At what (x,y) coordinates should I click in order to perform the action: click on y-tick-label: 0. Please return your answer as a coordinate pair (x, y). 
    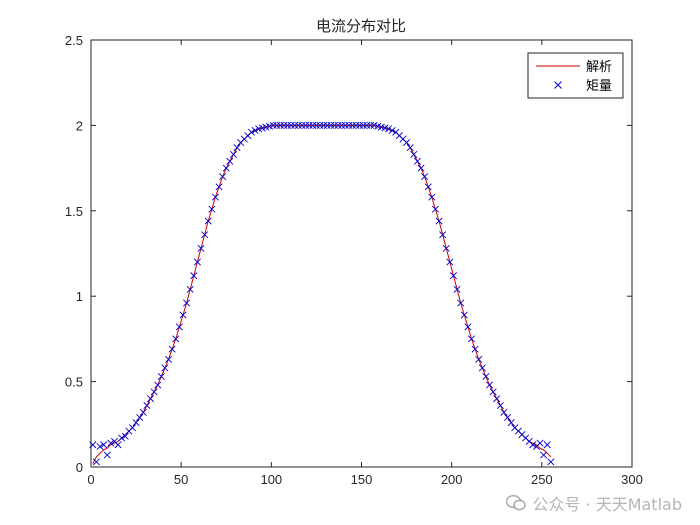
    Looking at the image, I should click on (79, 467).